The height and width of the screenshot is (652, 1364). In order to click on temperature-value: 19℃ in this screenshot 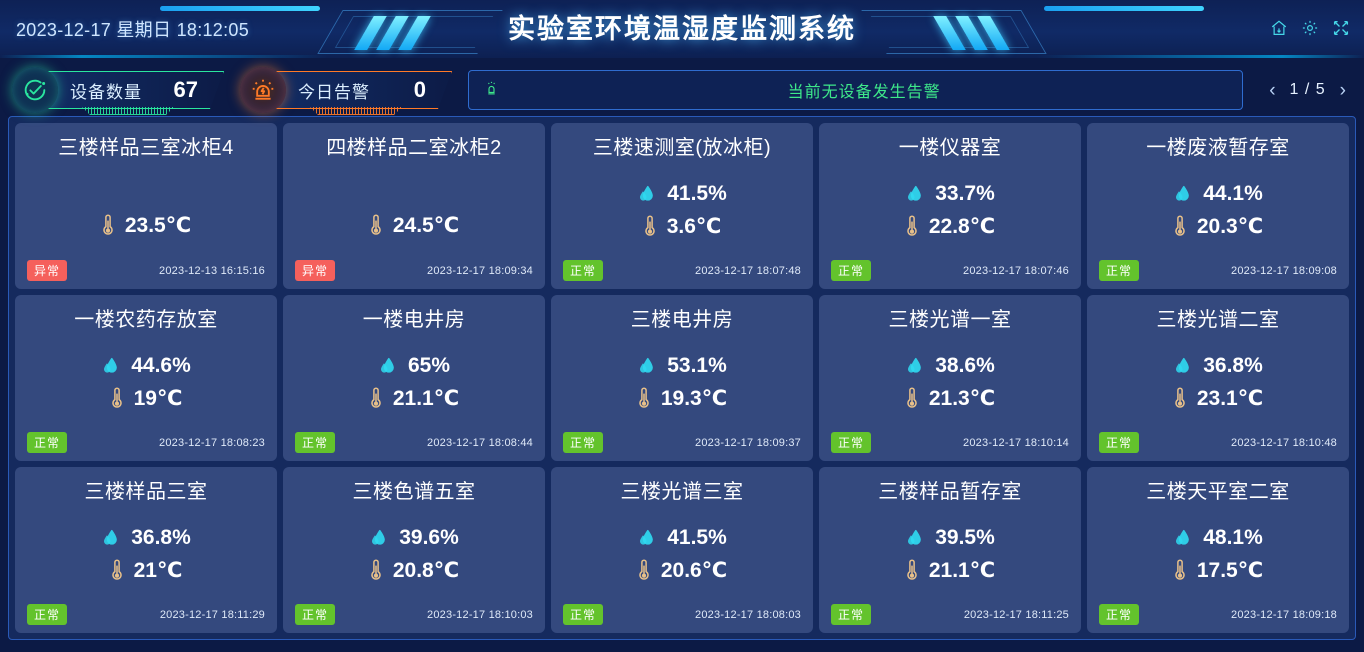, I will do `click(158, 398)`.